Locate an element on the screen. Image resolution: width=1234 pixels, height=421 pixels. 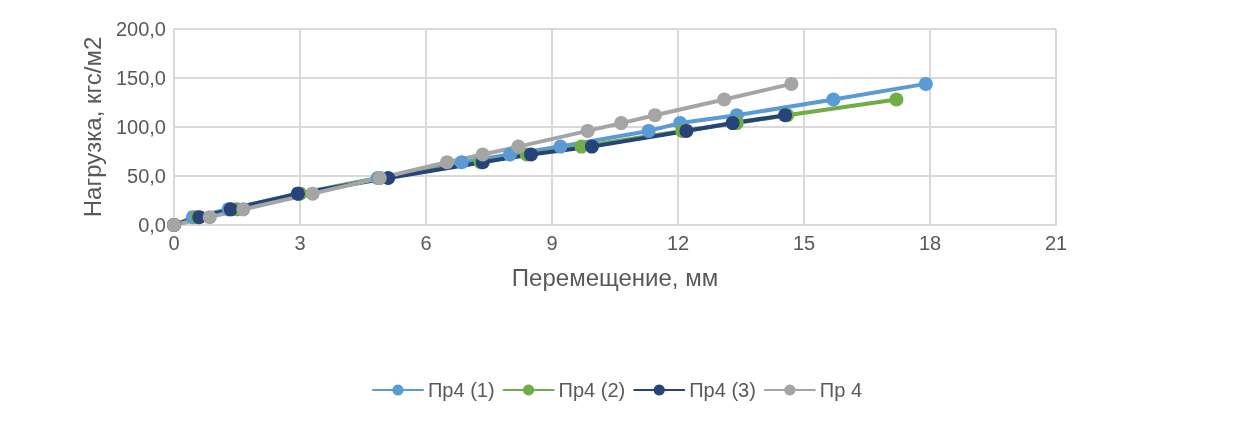
x-tick-label: 21 is located at coordinates (1056, 243).